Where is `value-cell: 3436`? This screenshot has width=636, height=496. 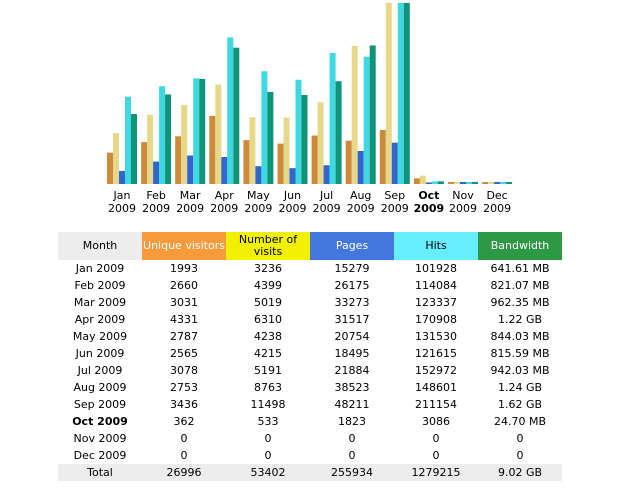
value-cell: 3436 is located at coordinates (184, 404).